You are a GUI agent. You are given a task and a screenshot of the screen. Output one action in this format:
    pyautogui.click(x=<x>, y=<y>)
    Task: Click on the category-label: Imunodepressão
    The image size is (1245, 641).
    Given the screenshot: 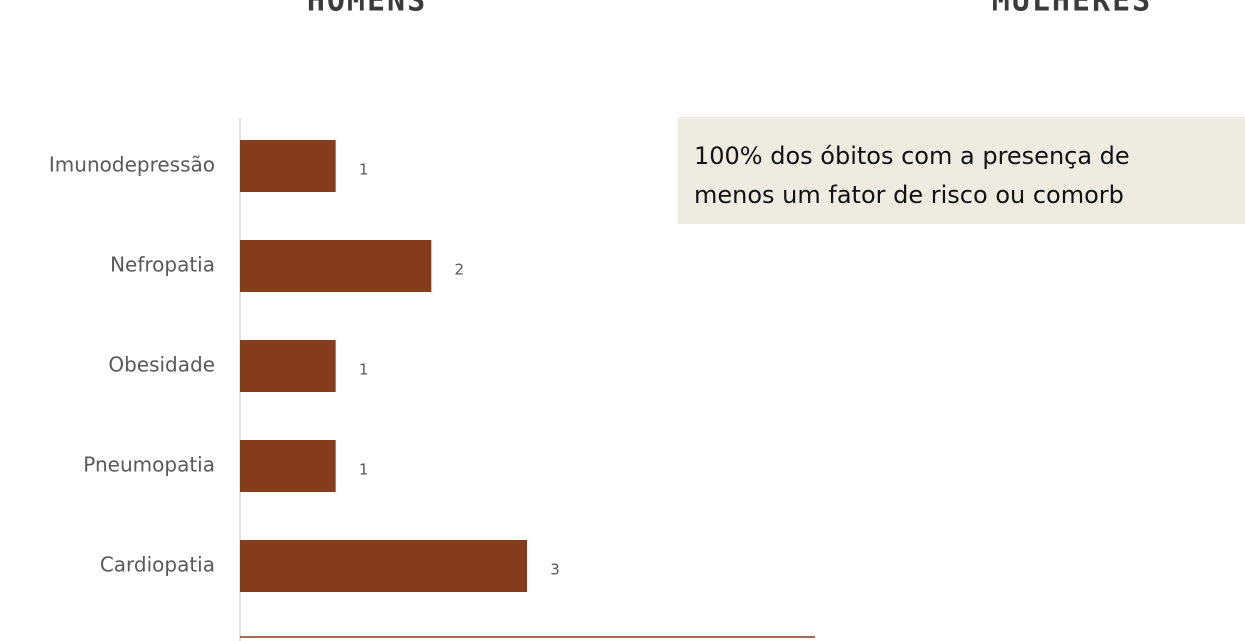 What is the action you would take?
    pyautogui.click(x=132, y=165)
    